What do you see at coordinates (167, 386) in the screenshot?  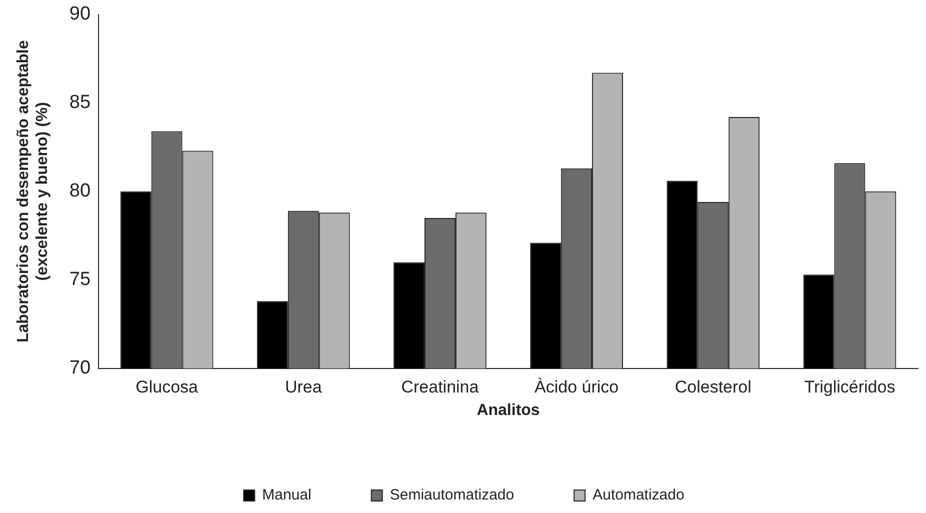 I see `x-tick-label: Glucosa` at bounding box center [167, 386].